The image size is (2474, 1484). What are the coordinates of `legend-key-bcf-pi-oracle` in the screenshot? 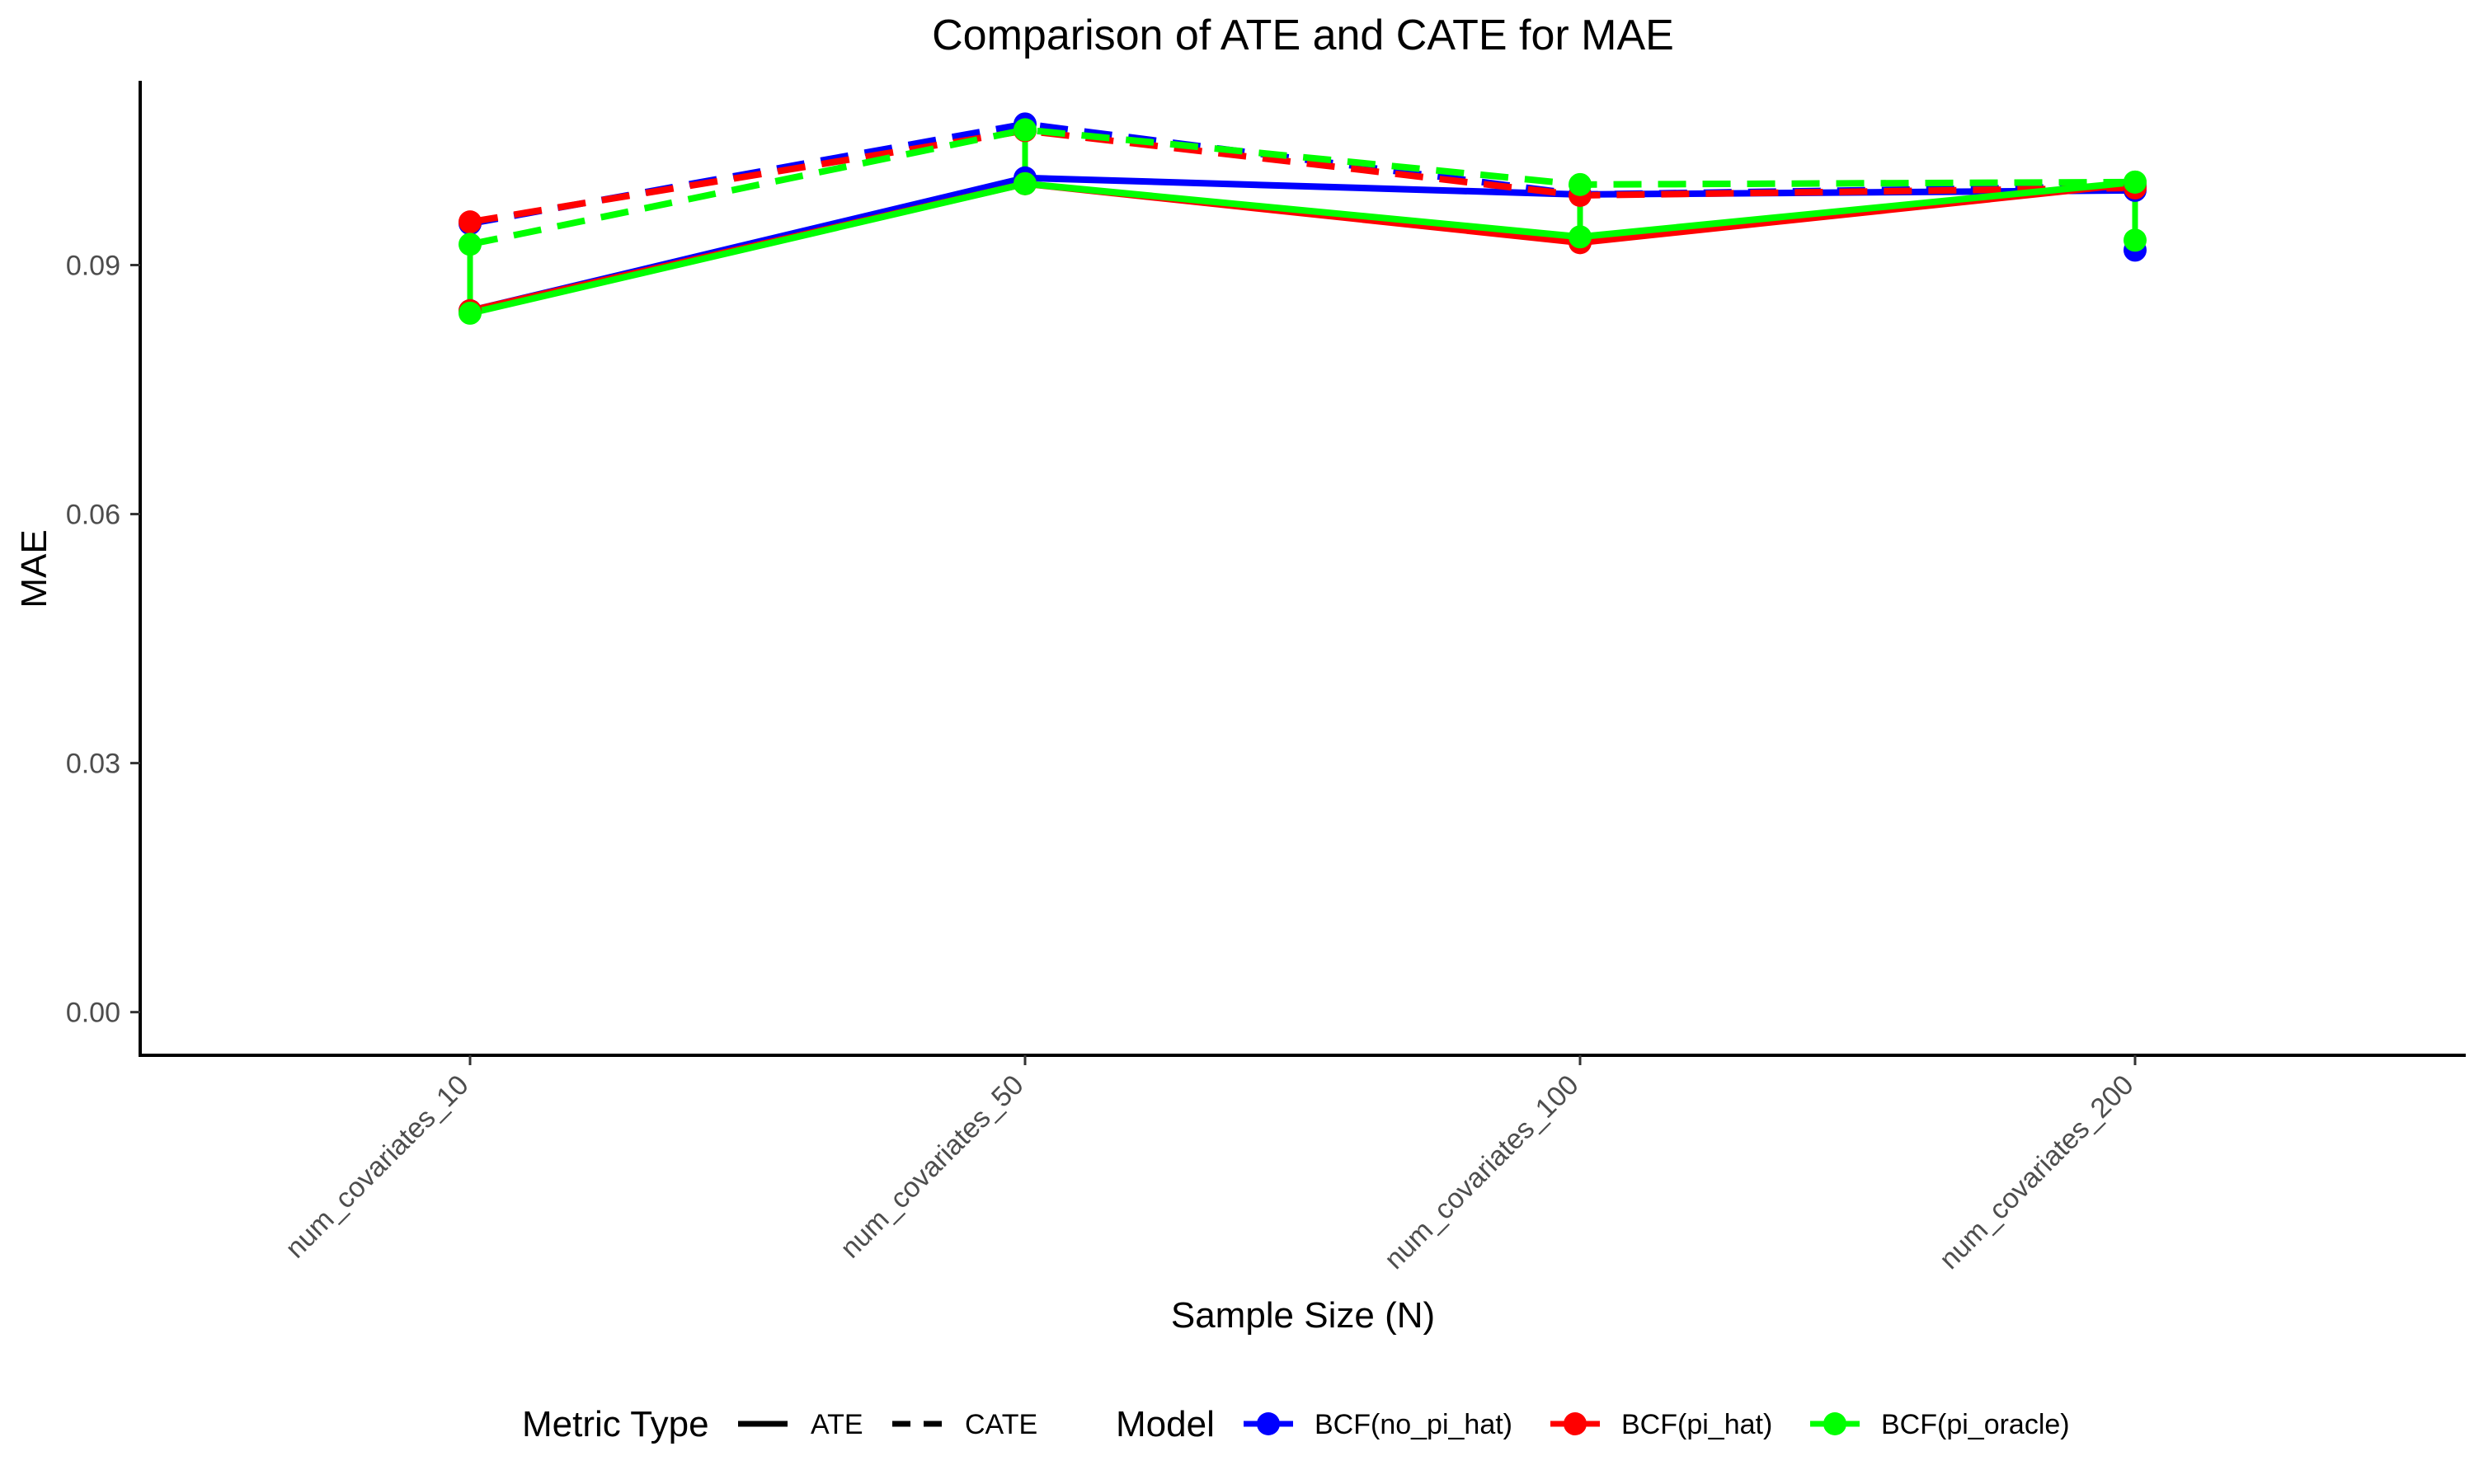 It's located at (1835, 1423).